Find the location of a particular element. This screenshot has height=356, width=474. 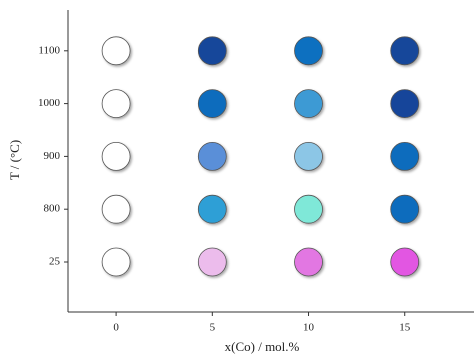

y-tick-label: 1100 is located at coordinates (49, 50).